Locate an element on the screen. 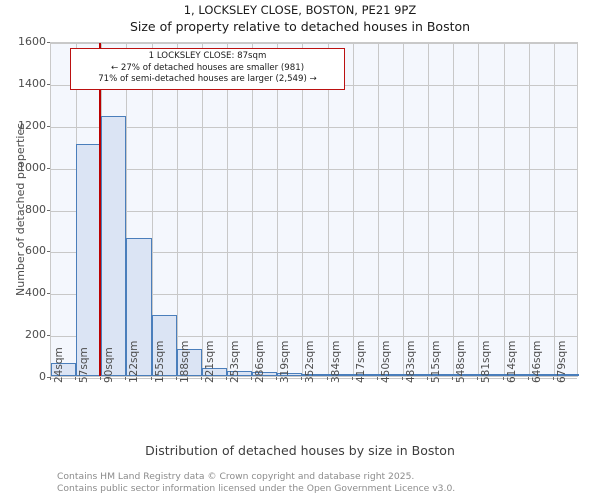 The width and height of the screenshot is (600, 500). x-axis-tick-label: 417sqm is located at coordinates (360, 361).